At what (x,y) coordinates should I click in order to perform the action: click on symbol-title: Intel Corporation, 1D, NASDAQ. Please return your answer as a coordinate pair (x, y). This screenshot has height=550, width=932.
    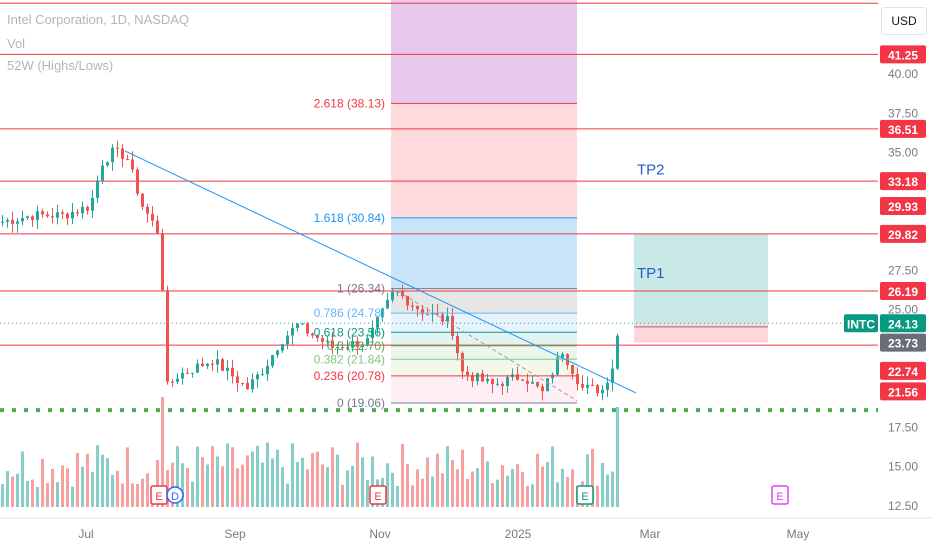
    Looking at the image, I should click on (98, 19).